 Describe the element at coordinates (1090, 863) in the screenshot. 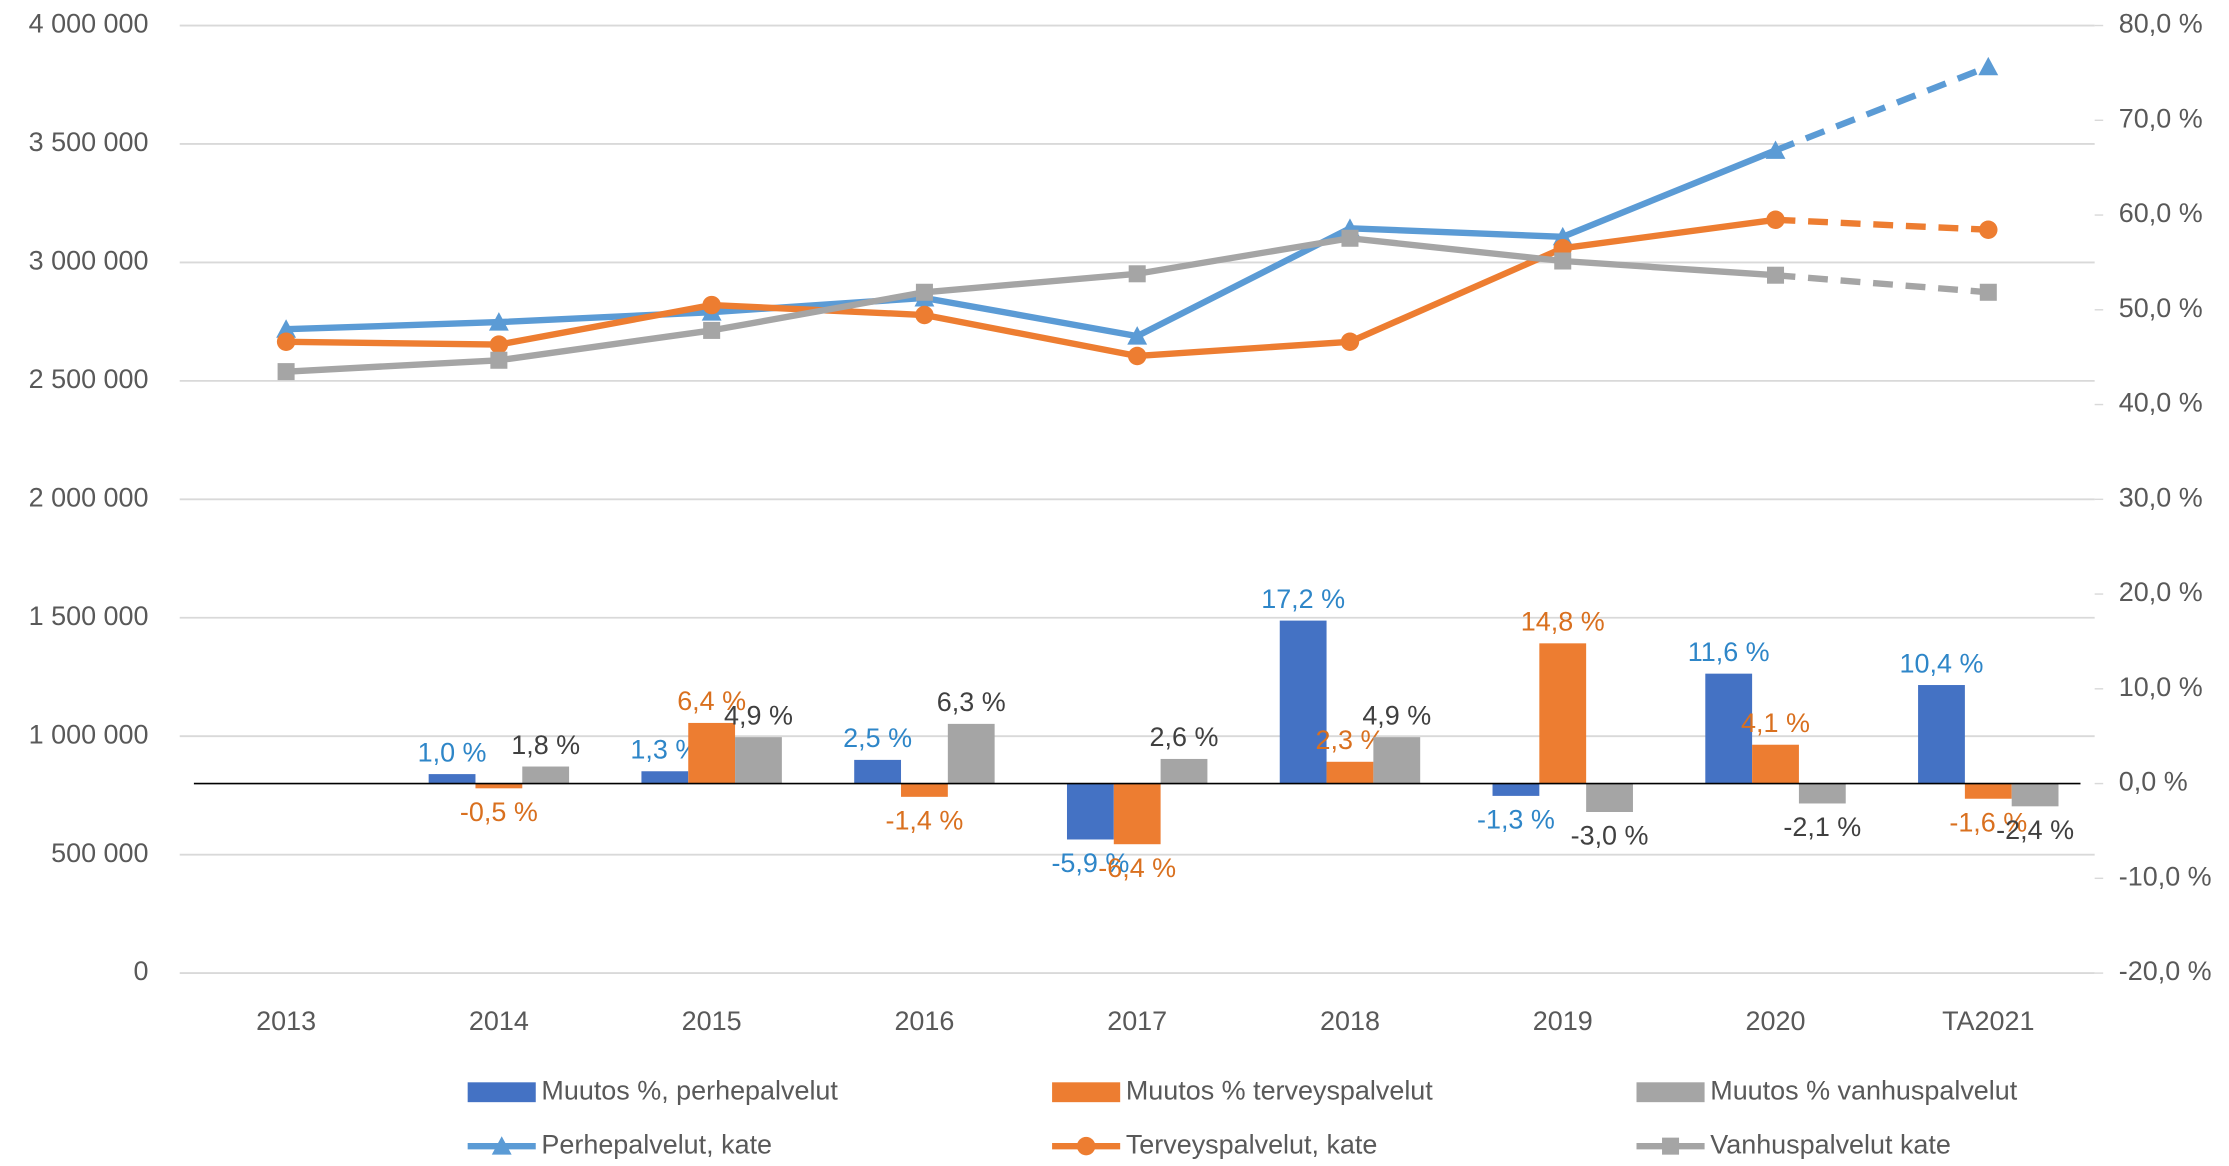

I see `data-label: -5,9 %` at that location.